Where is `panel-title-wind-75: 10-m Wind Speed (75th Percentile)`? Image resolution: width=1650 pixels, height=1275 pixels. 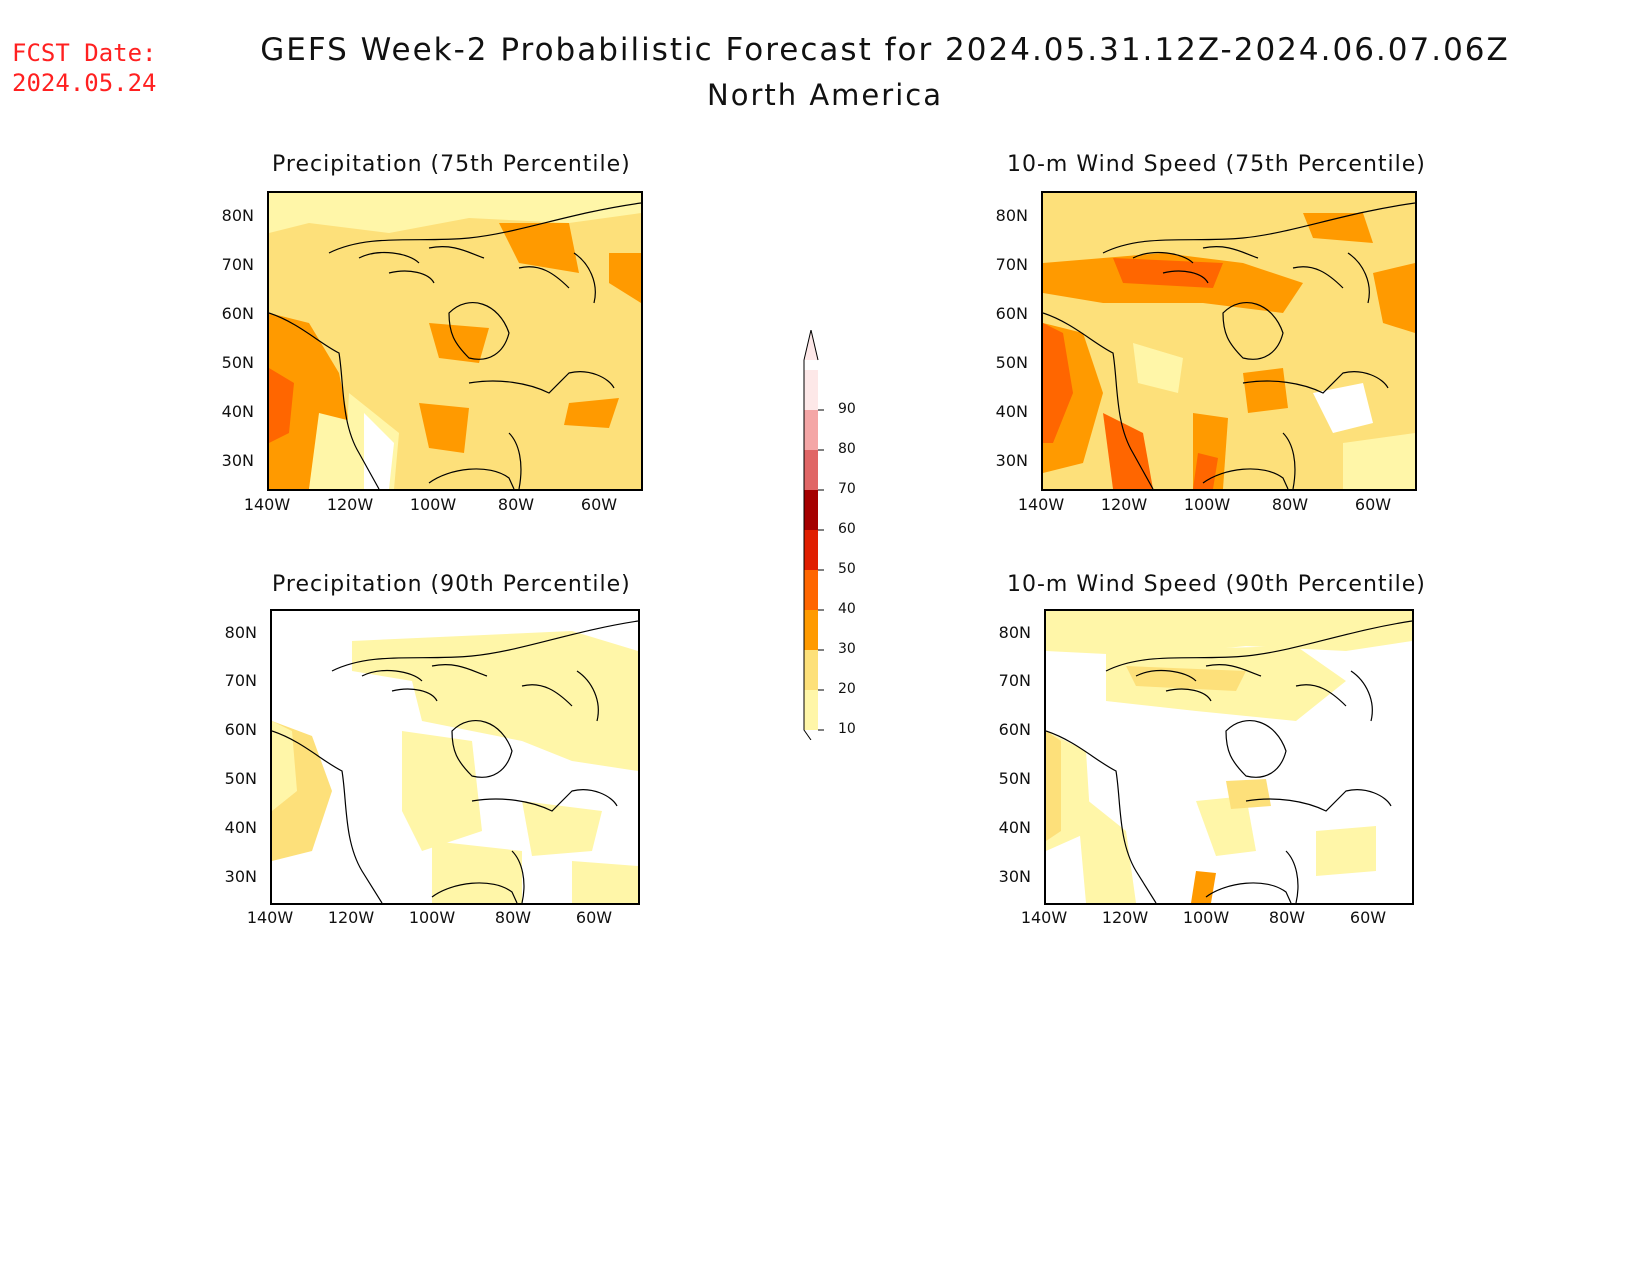
panel-title-wind-75: 10-m Wind Speed (75th Percentile) is located at coordinates (1216, 164).